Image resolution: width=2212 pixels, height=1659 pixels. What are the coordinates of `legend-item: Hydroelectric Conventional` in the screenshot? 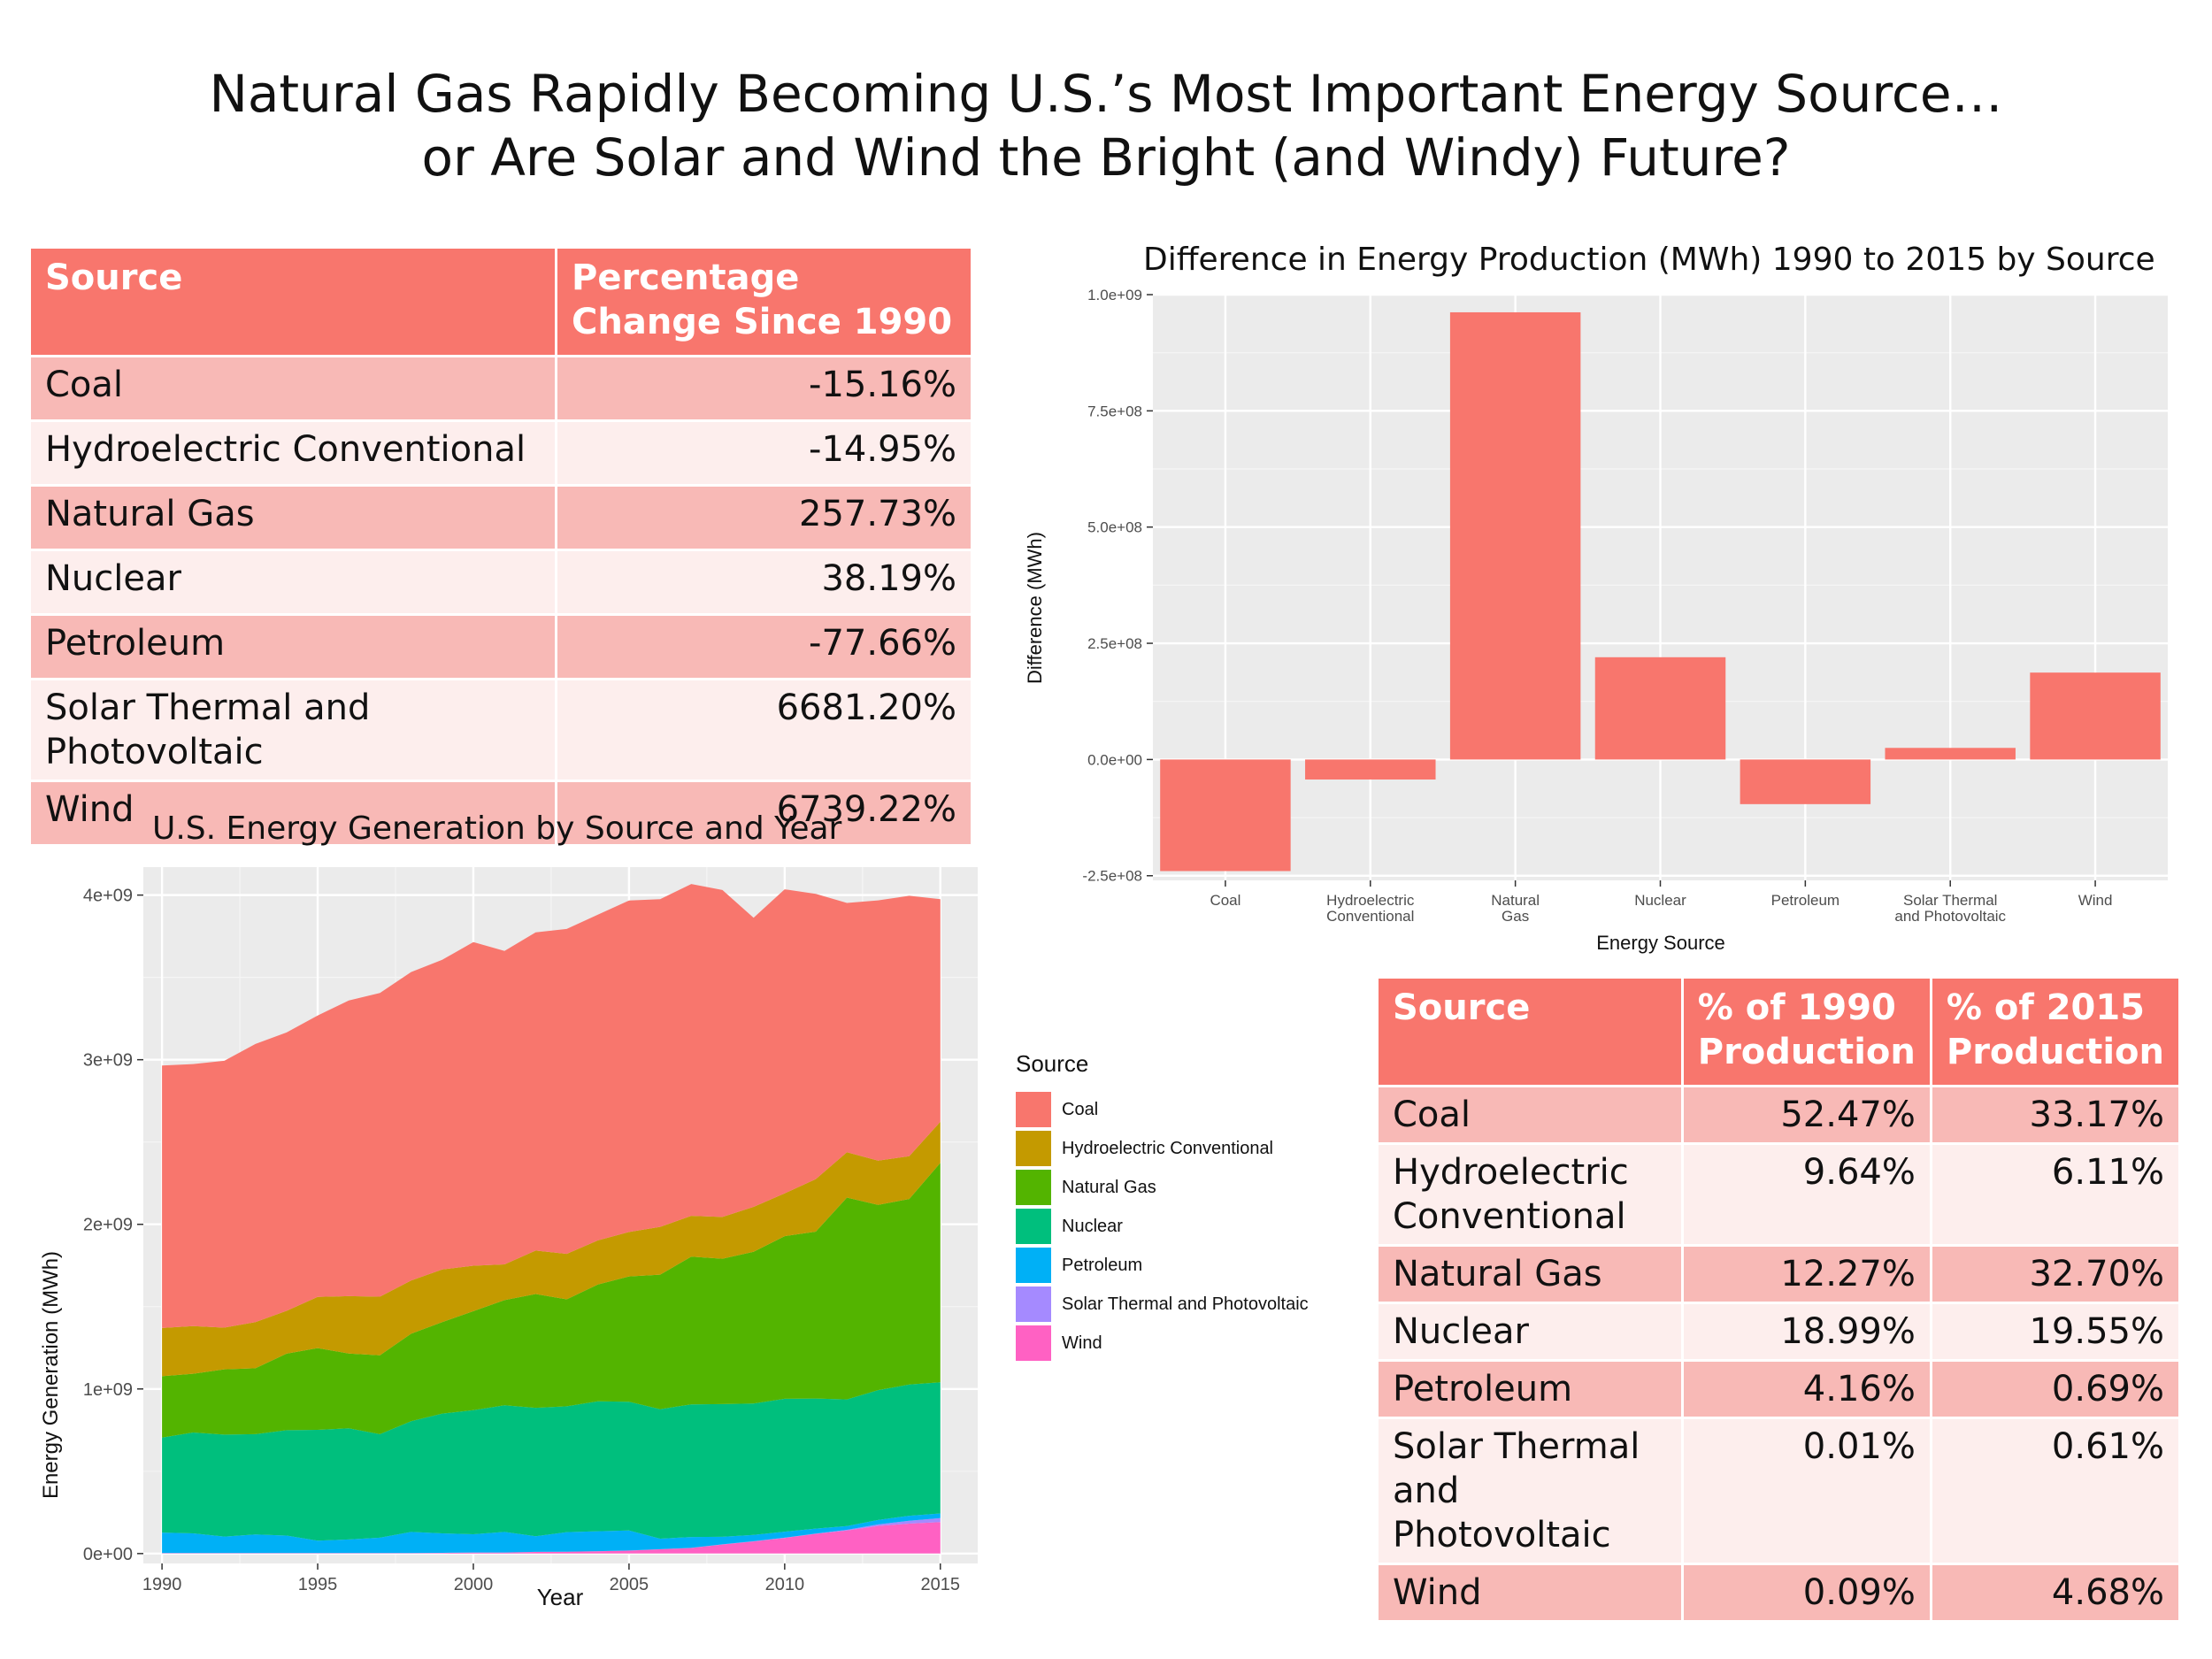 It's located at (1162, 1149).